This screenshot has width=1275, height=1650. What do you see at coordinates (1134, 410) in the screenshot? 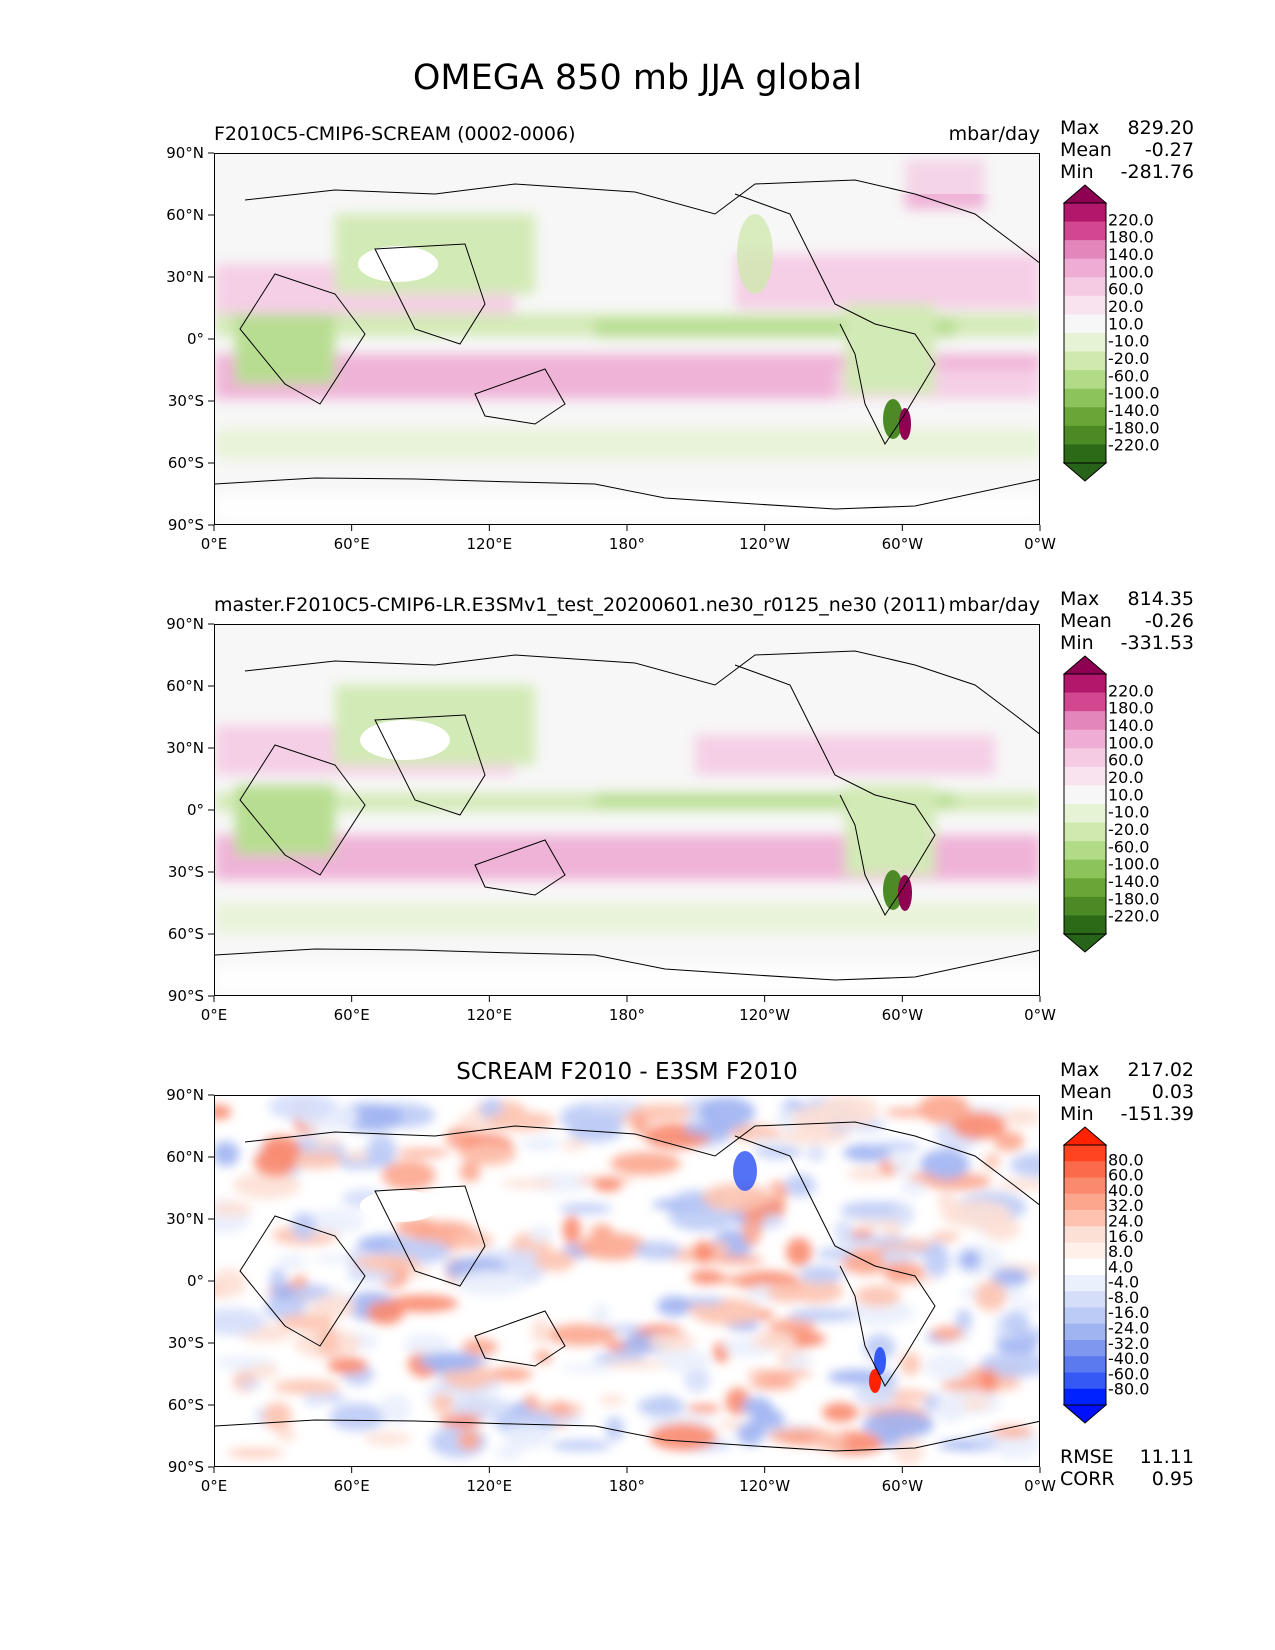
I see `colorbar-label: -140.0` at bounding box center [1134, 410].